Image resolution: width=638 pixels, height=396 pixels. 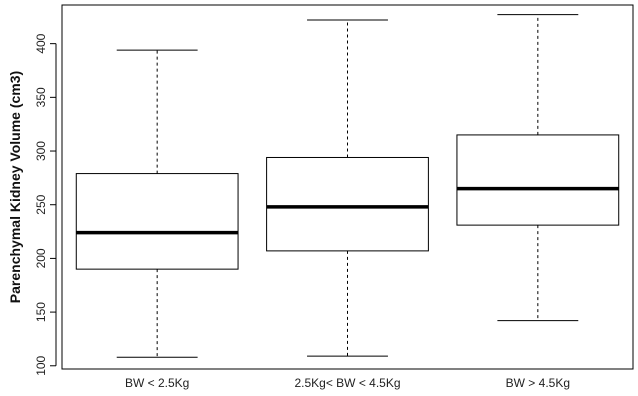 What do you see at coordinates (157, 383) in the screenshot?
I see `x-category-label: BW < 2.5Kg` at bounding box center [157, 383].